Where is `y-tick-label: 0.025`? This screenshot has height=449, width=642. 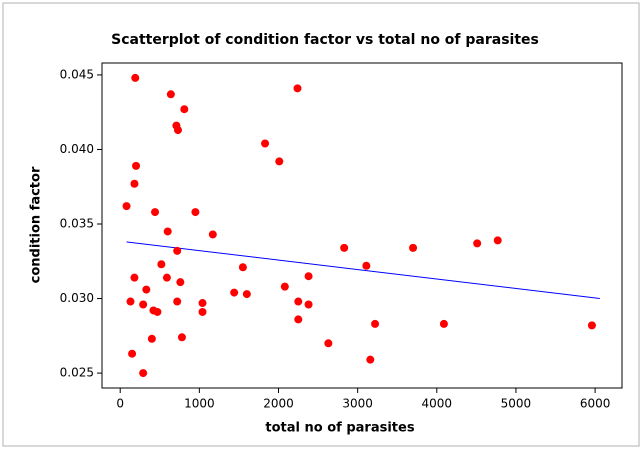
y-tick-label: 0.025 is located at coordinates (77, 373).